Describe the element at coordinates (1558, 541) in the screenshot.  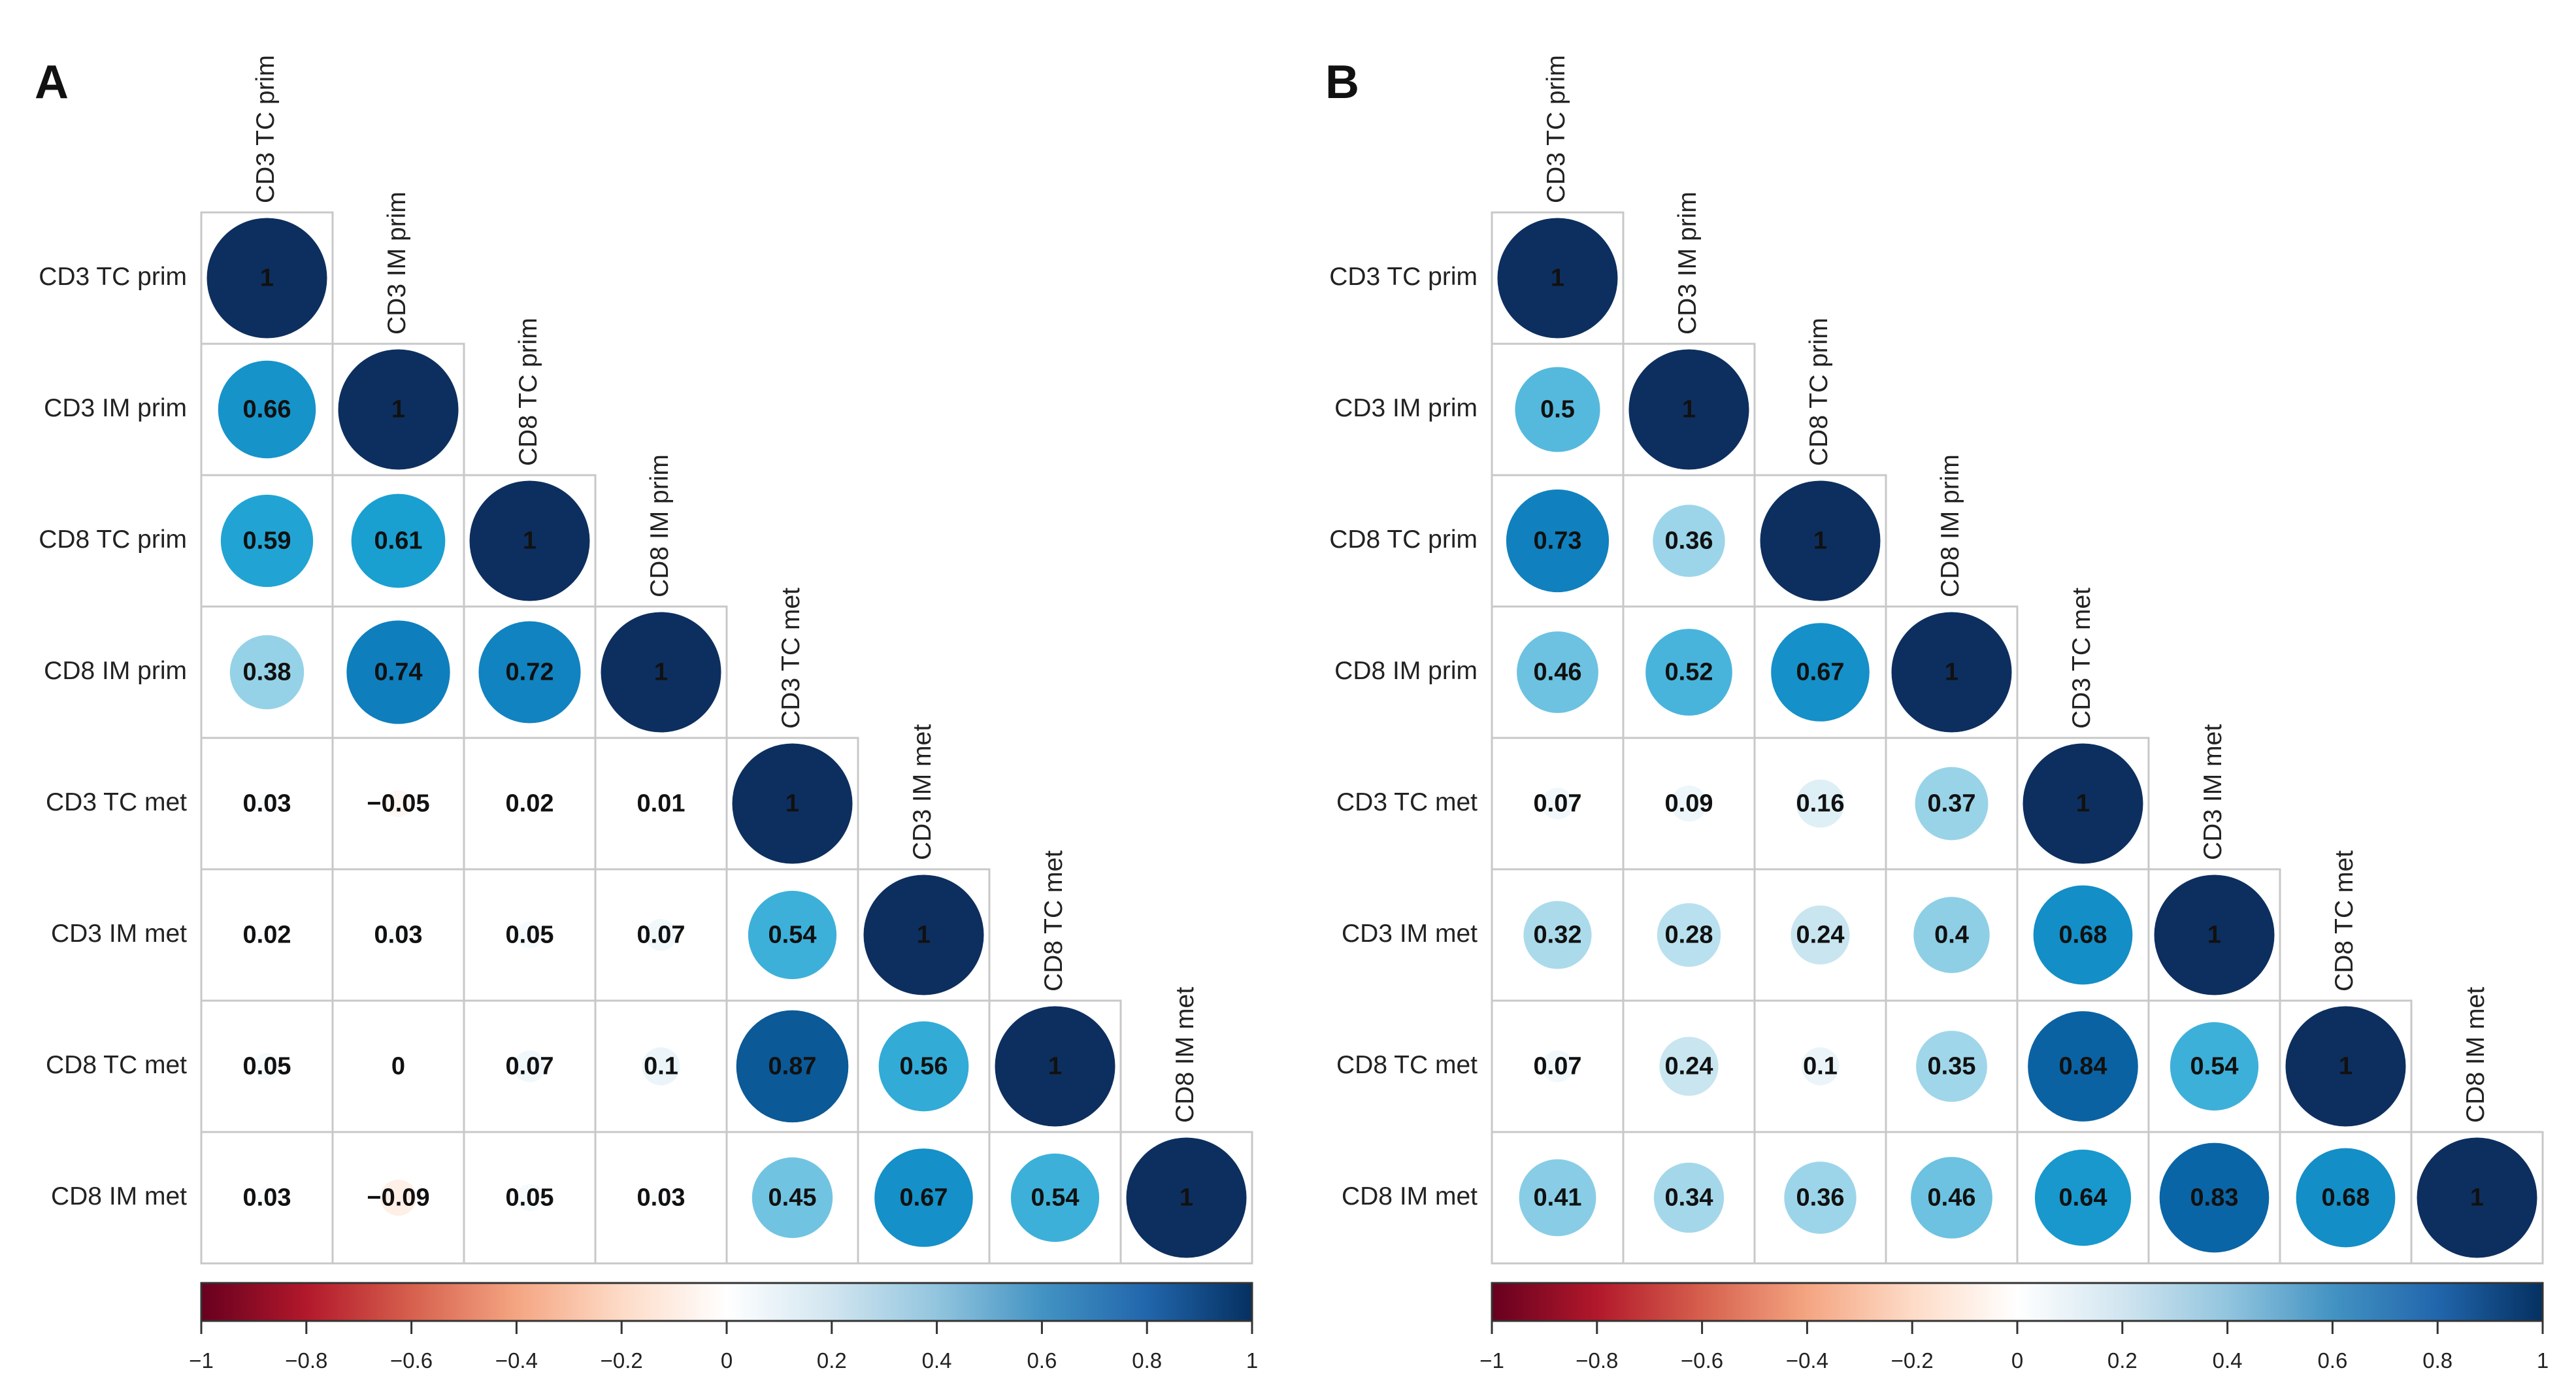
I see `correlation-value: 0.73` at that location.